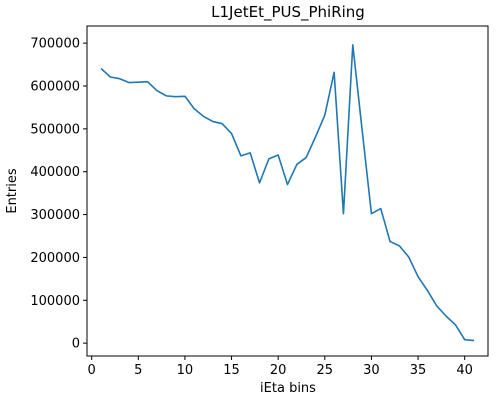 The width and height of the screenshot is (500, 400). What do you see at coordinates (92, 370) in the screenshot?
I see `x-tick-label: 0` at bounding box center [92, 370].